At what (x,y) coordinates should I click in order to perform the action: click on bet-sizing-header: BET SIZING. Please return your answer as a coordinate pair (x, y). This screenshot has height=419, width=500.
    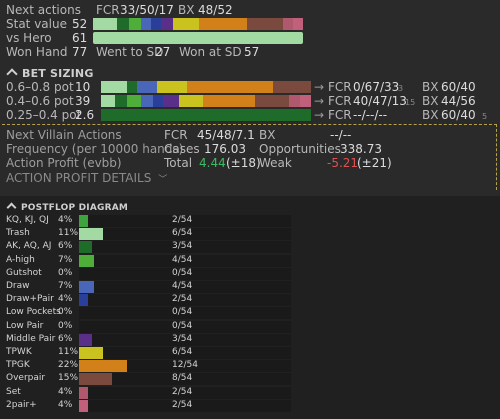
    Looking at the image, I should click on (50, 73).